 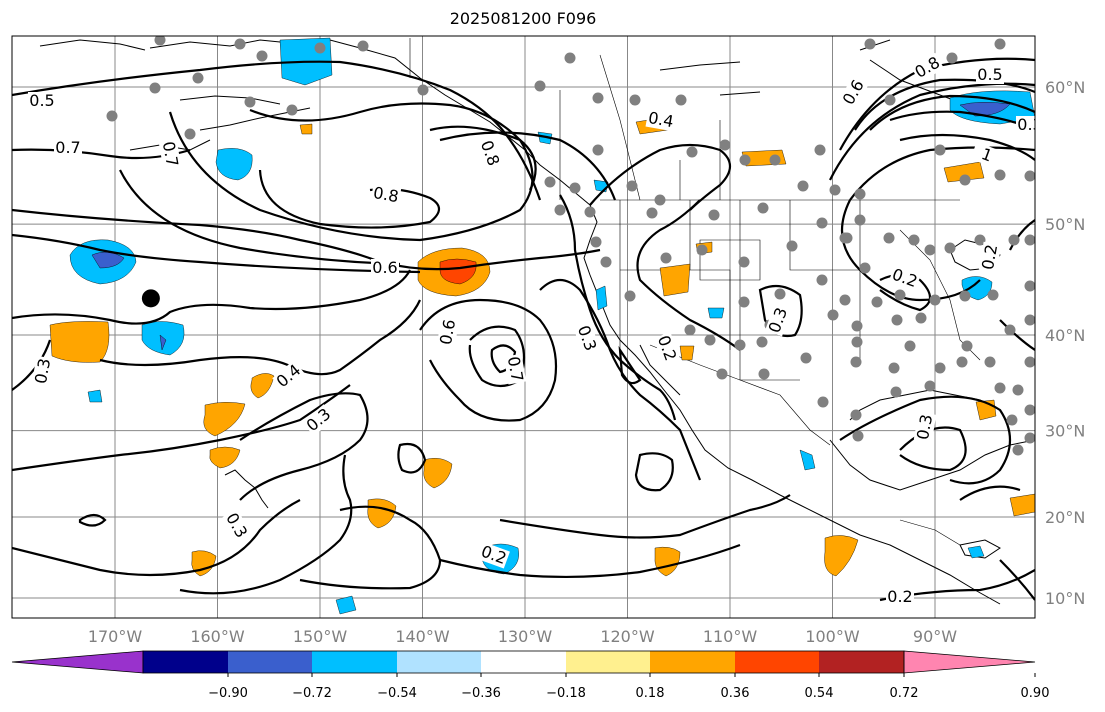 I want to click on colorbar-tick-label: −0.36, so click(x=481, y=693).